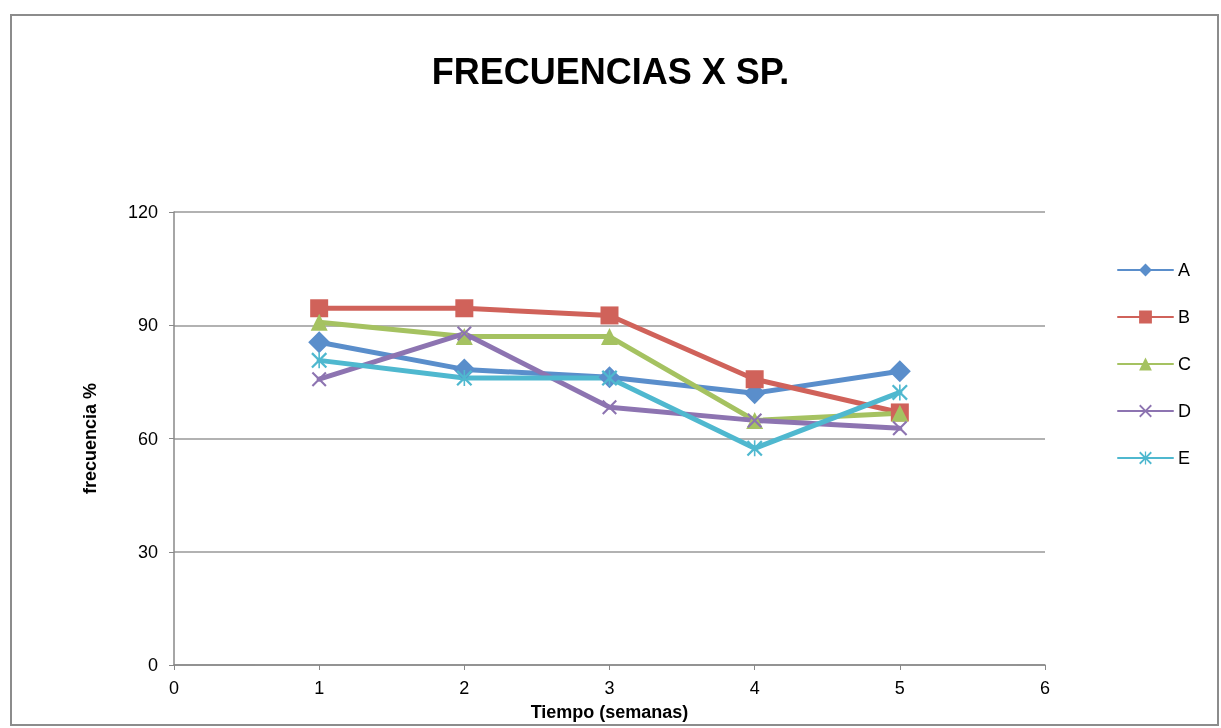  What do you see at coordinates (147, 438) in the screenshot?
I see `y-tick-label: 60` at bounding box center [147, 438].